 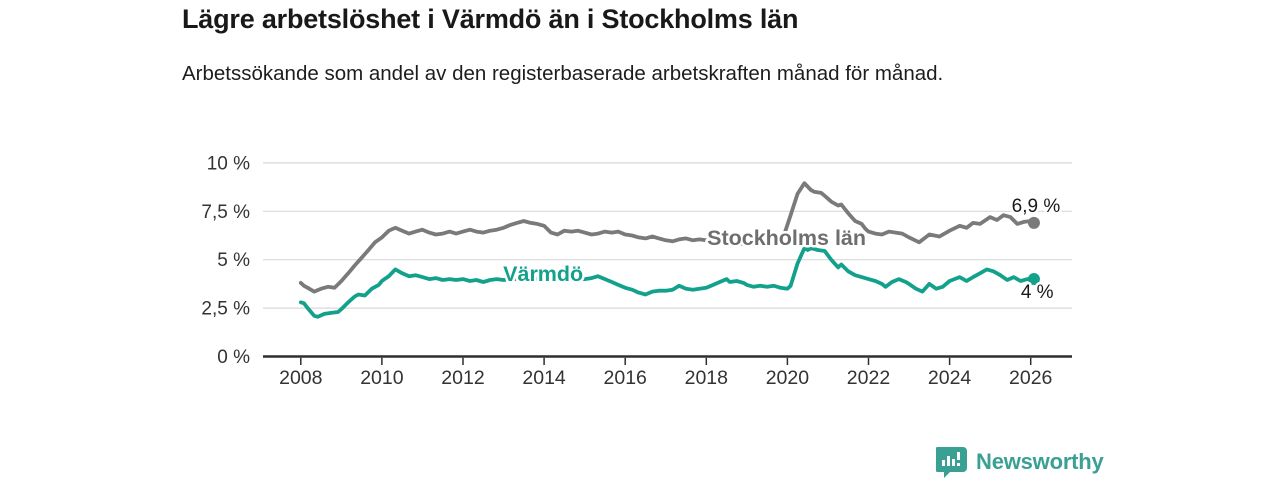 I want to click on y-tick-label: 0 %, so click(x=233, y=357).